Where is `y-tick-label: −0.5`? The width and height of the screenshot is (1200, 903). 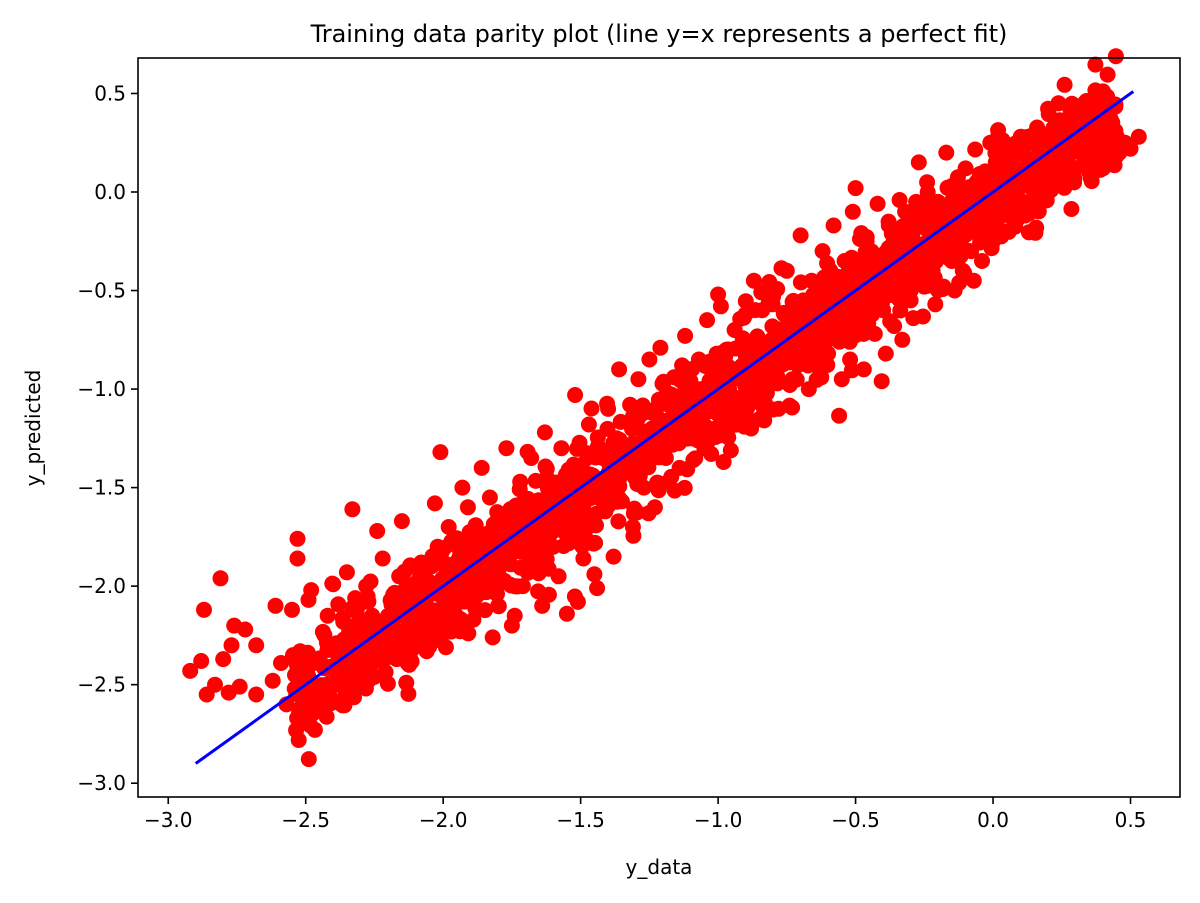 y-tick-label: −0.5 is located at coordinates (101, 291).